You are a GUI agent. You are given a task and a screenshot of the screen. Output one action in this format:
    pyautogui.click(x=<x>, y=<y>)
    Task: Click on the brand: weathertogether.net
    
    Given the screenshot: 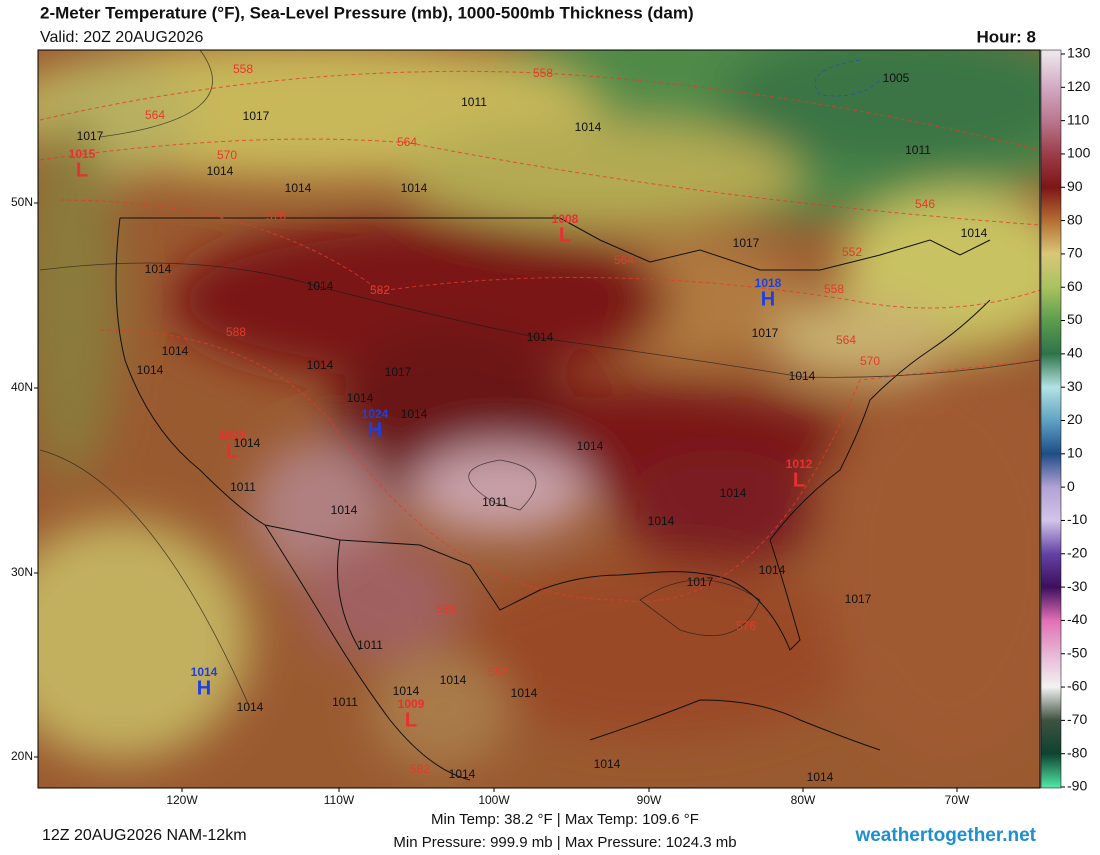 What is the action you would take?
    pyautogui.click(x=945, y=835)
    